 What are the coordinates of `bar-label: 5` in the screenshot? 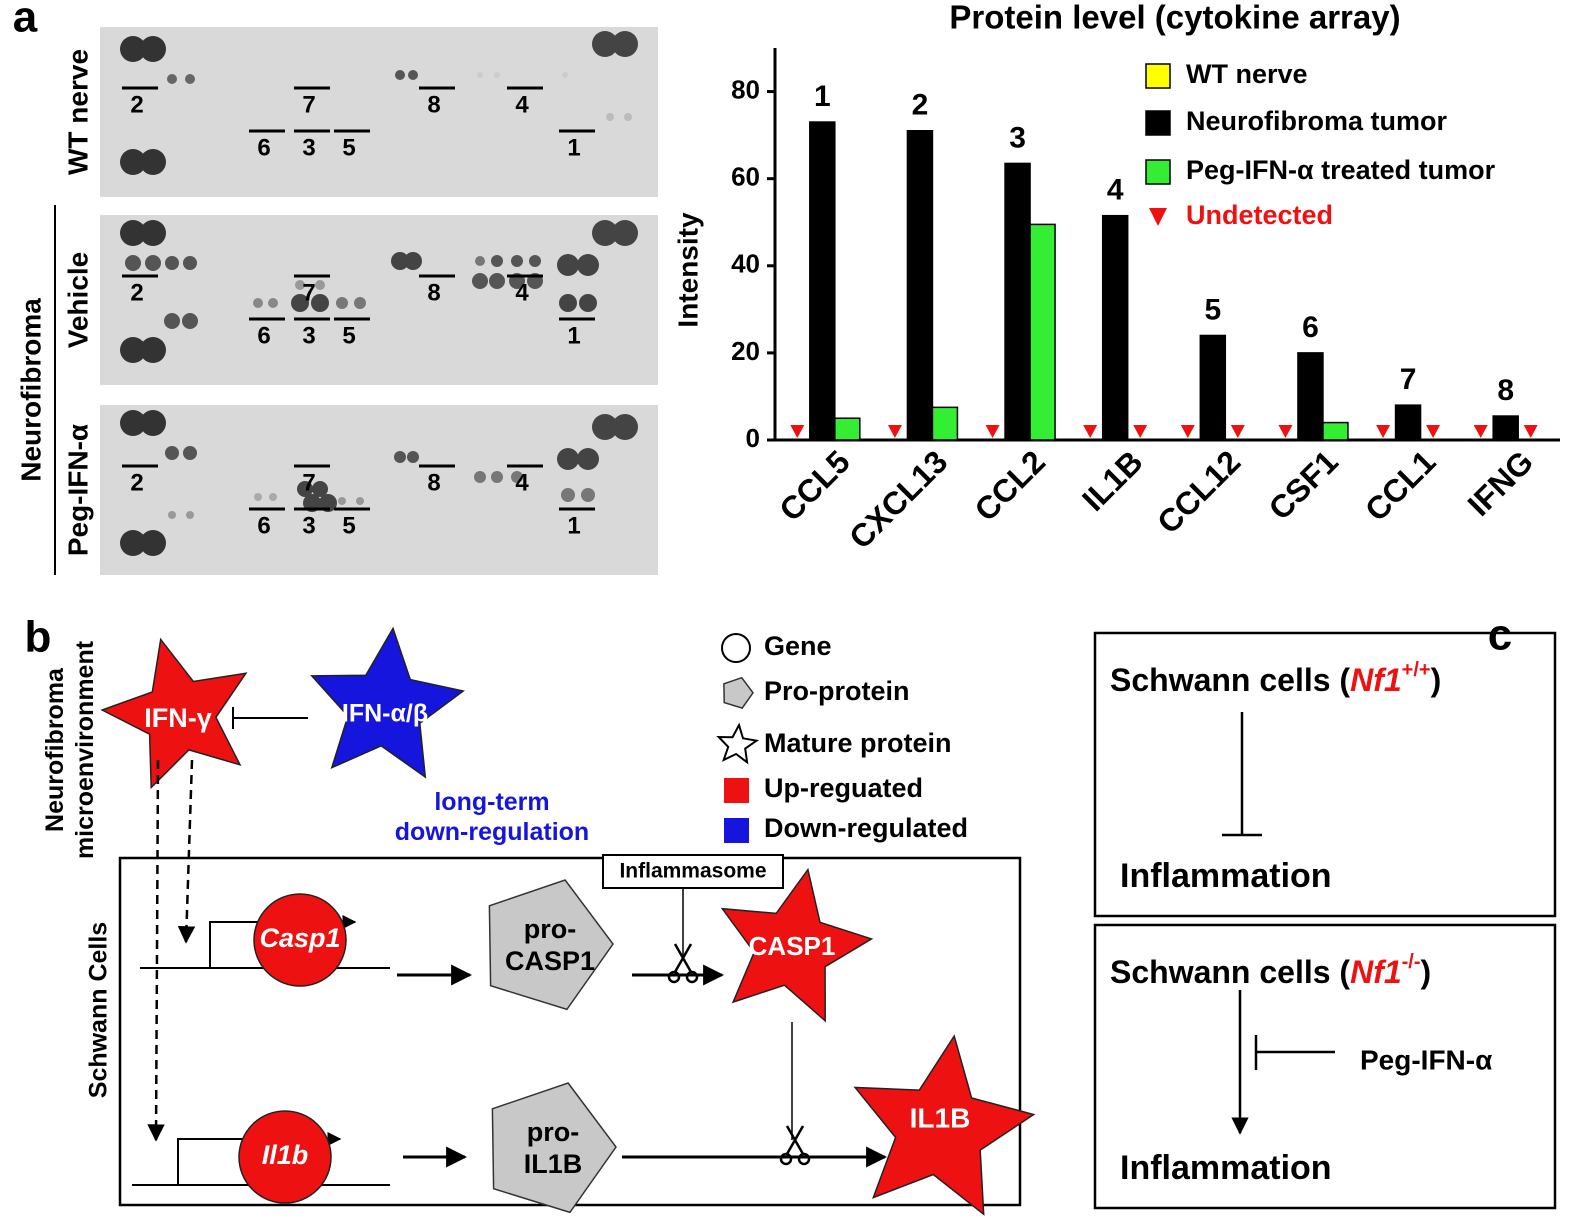 It's located at (1212, 309).